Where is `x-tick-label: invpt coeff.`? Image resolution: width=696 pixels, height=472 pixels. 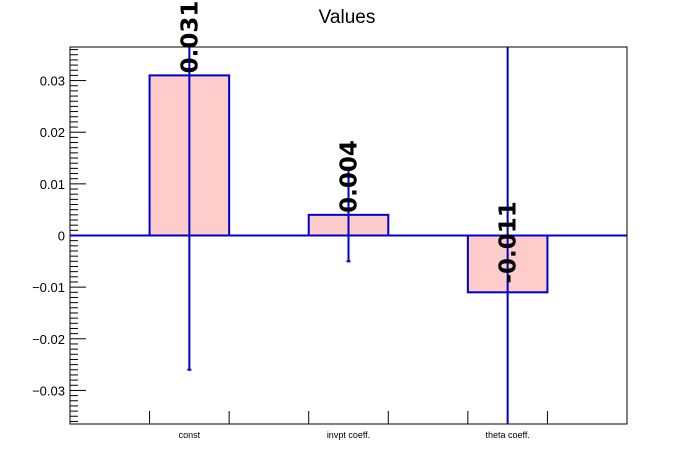
x-tick-label: invpt coeff. is located at coordinates (348, 435).